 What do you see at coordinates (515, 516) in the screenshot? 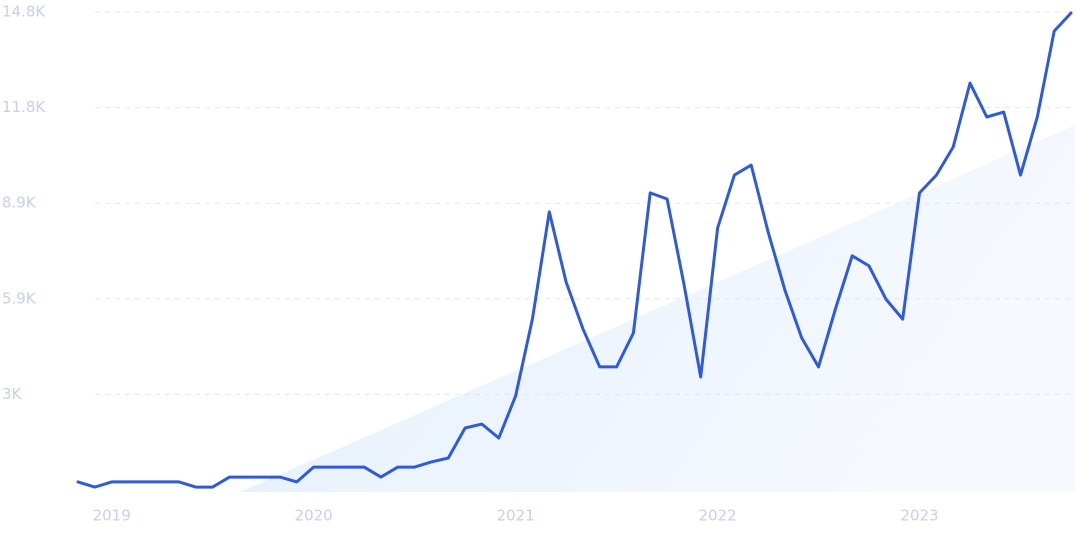
I see `x-tick-label: 2021` at bounding box center [515, 516].